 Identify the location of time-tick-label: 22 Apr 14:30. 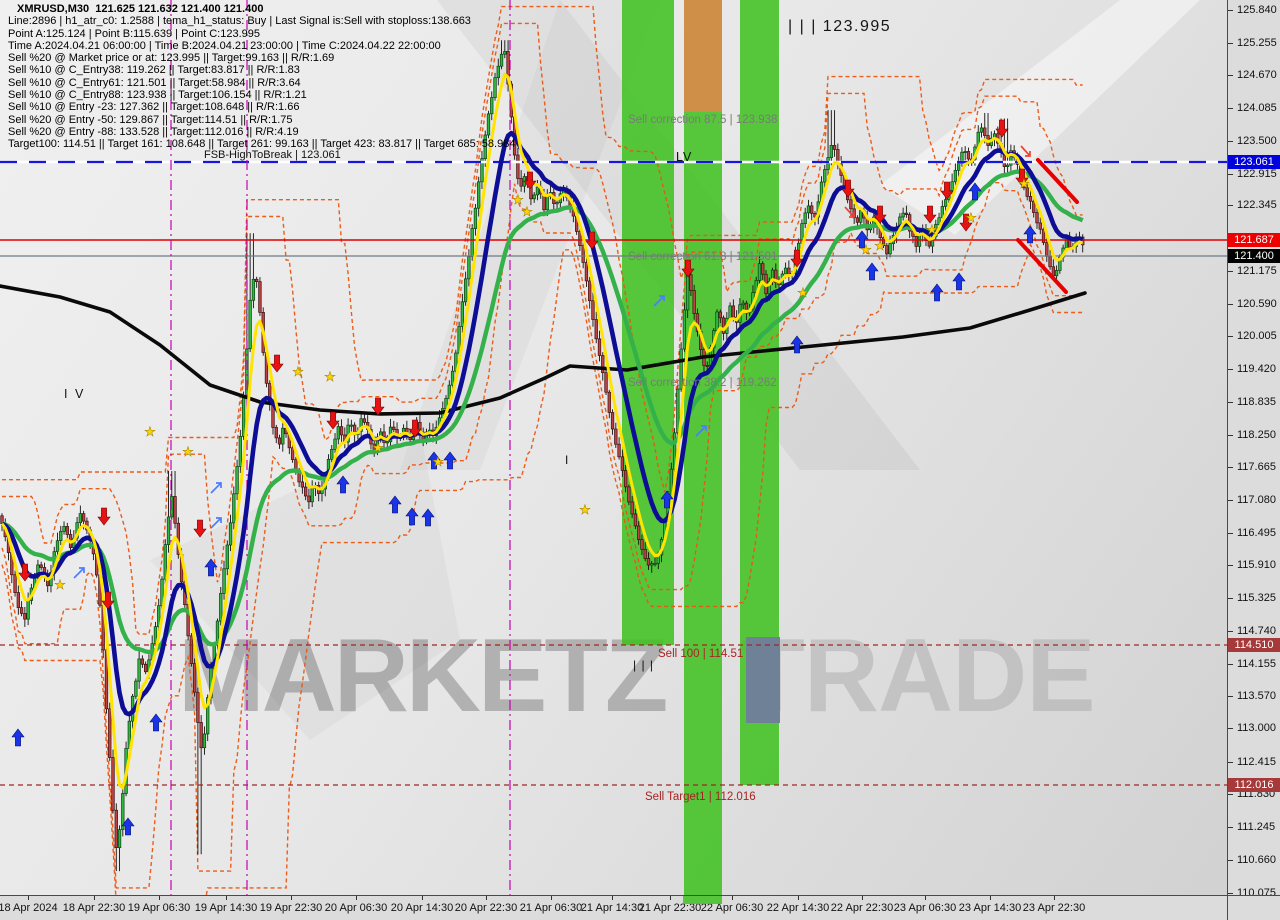
(798, 908).